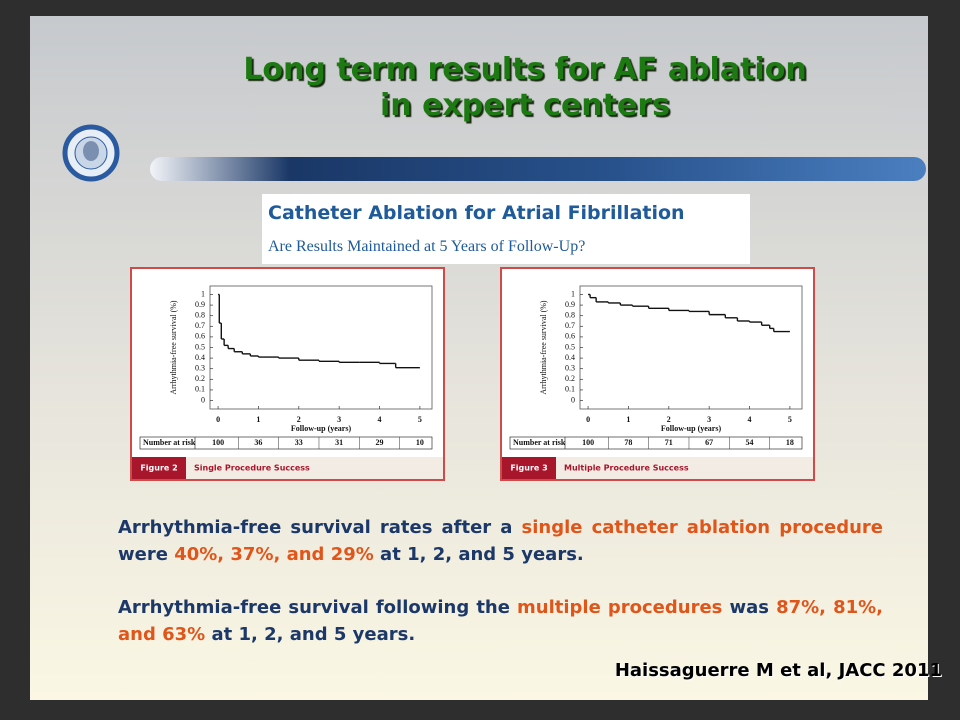  I want to click on highlight-text: multiple procedures, so click(620, 607).